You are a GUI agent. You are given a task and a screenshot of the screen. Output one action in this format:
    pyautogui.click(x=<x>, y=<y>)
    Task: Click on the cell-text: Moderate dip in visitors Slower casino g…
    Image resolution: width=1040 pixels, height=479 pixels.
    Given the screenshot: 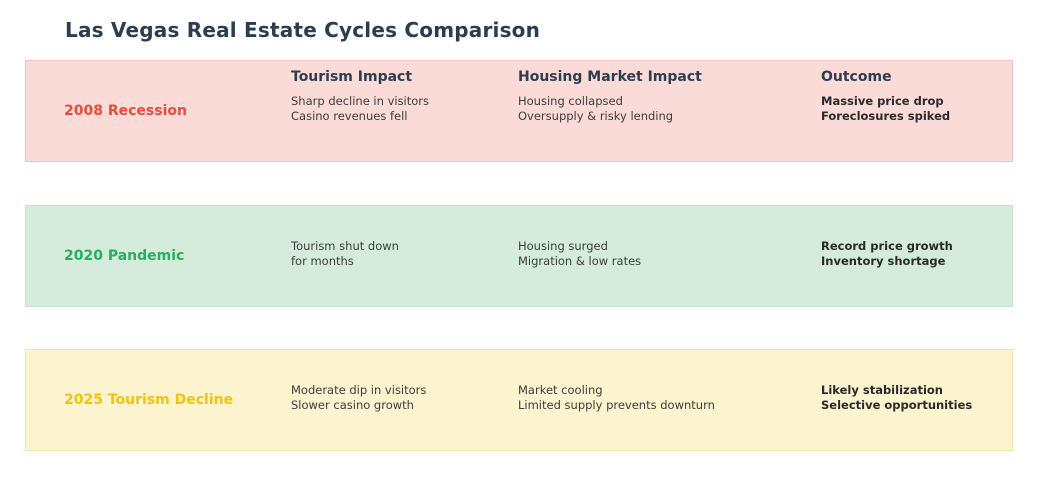 What is the action you would take?
    pyautogui.click(x=358, y=398)
    